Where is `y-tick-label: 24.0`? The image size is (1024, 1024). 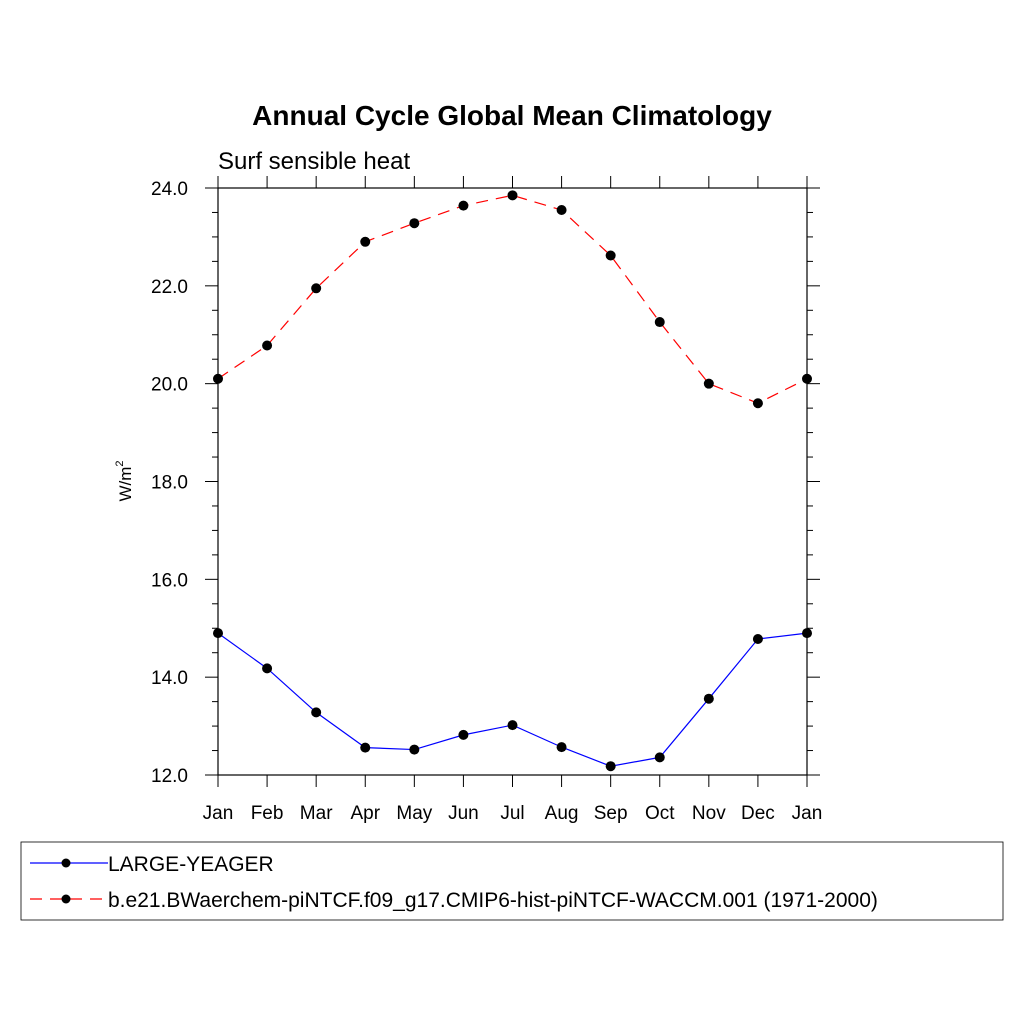 y-tick-label: 24.0 is located at coordinates (169, 189).